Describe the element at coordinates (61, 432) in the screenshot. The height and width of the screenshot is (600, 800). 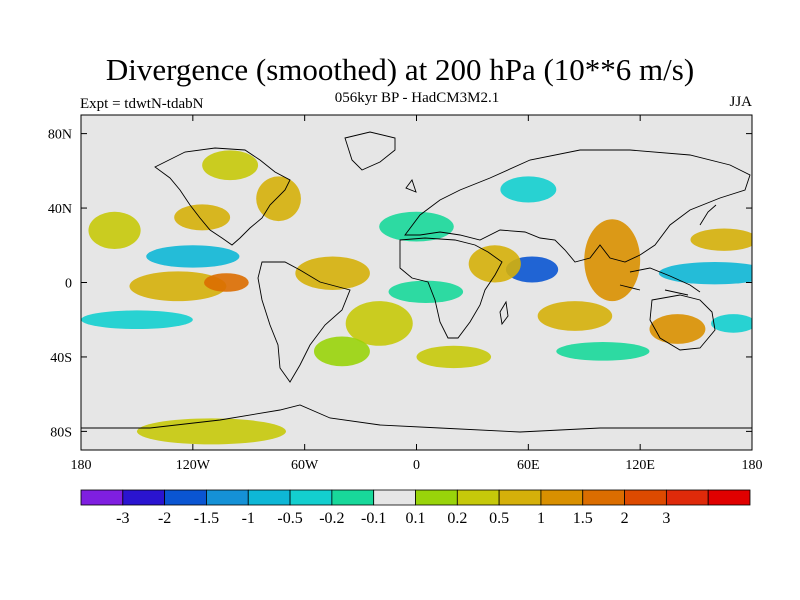
I see `y-tick-label: 80S` at that location.